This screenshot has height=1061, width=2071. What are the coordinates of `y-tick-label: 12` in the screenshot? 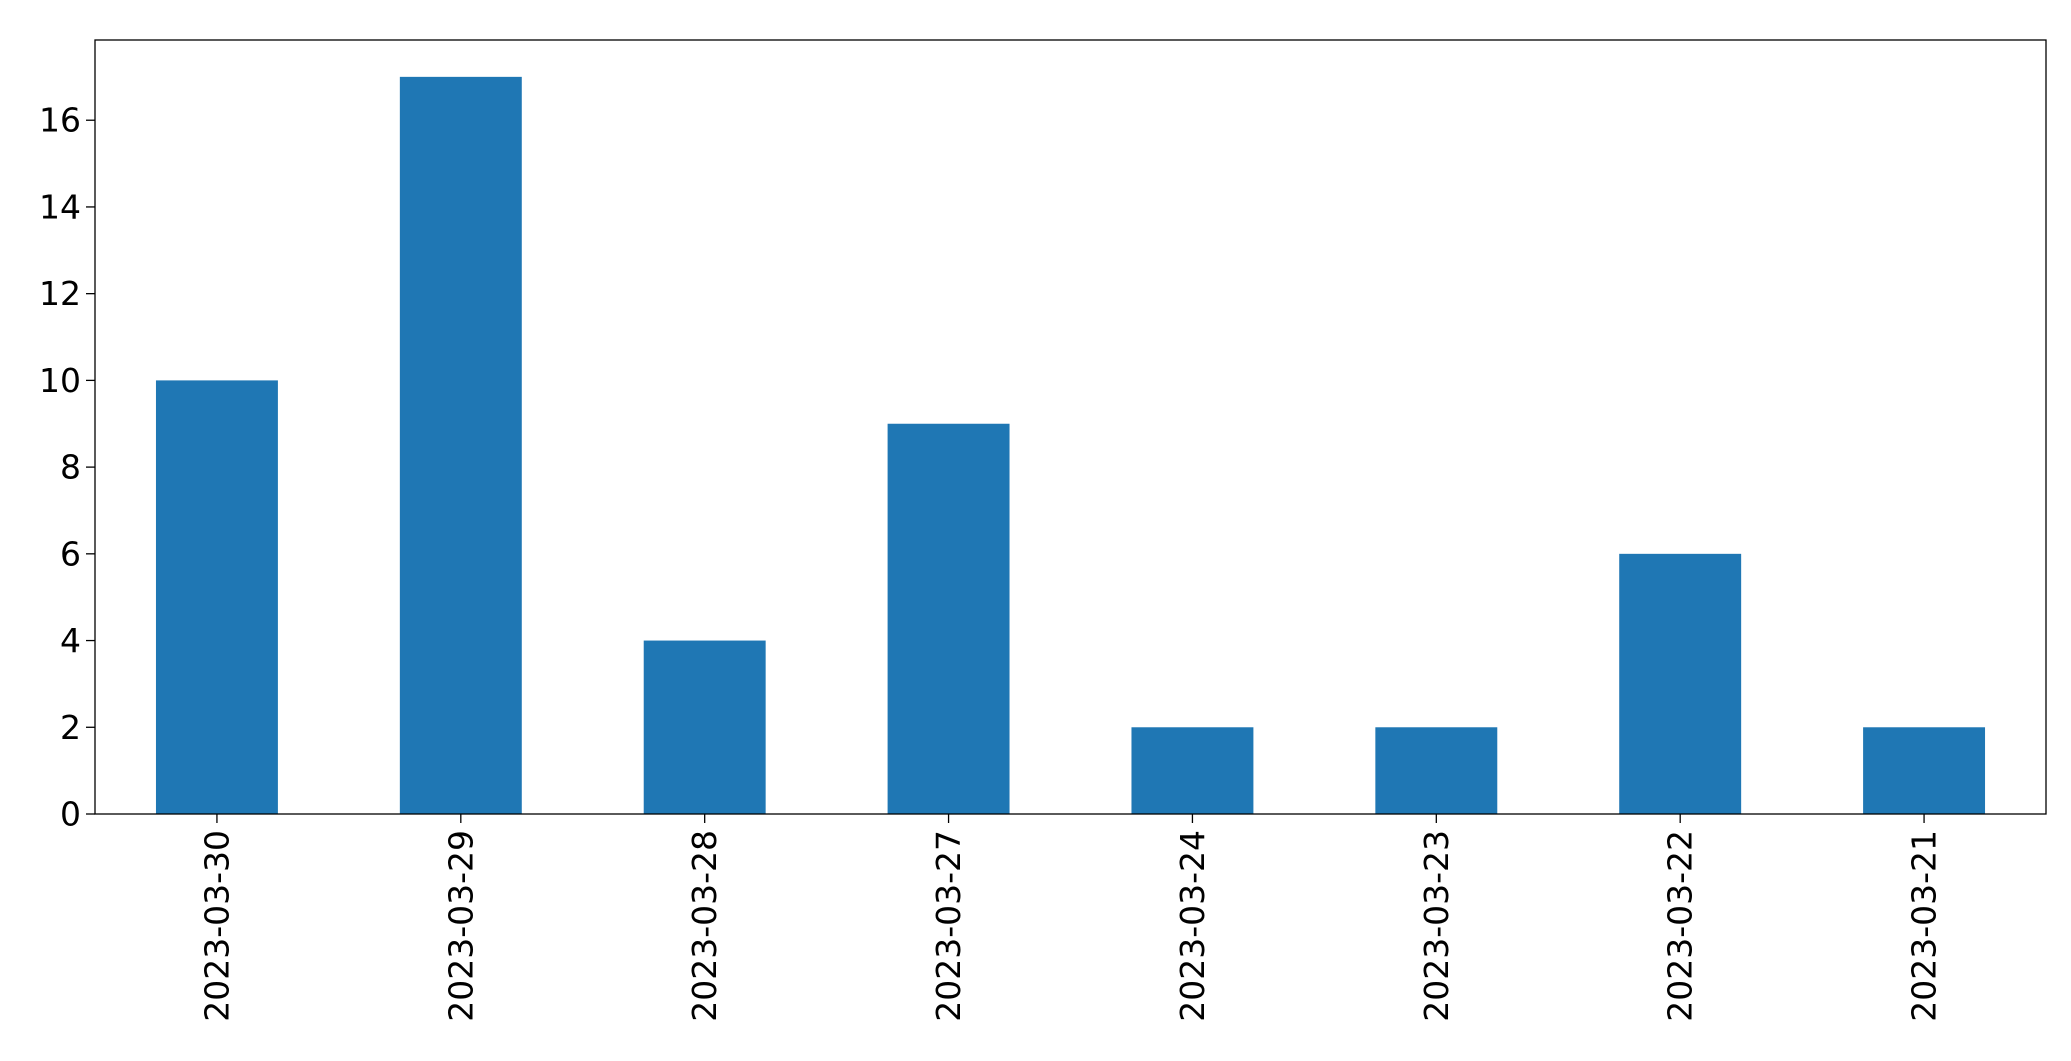 It's located at (60, 293).